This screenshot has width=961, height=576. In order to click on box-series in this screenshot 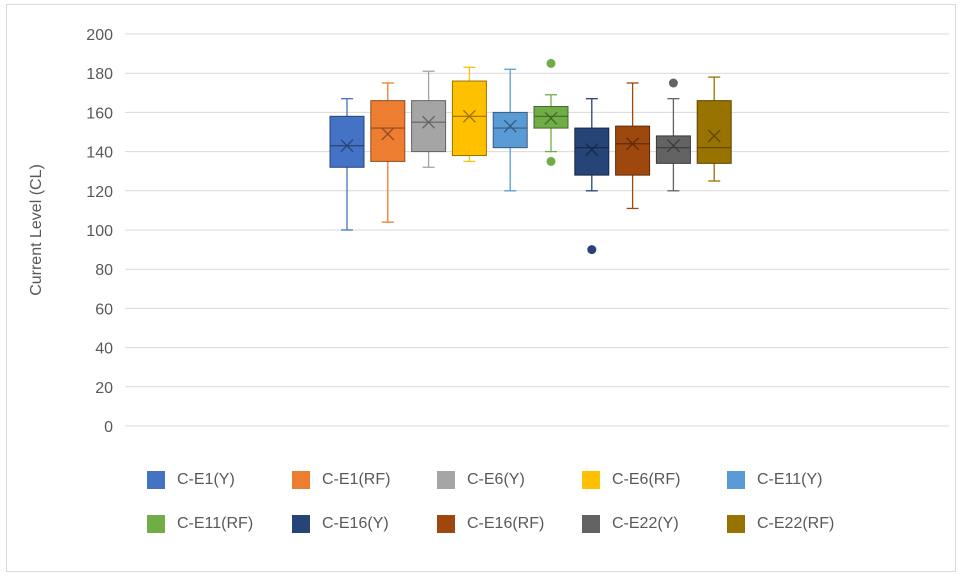, I will do `click(530, 156)`.